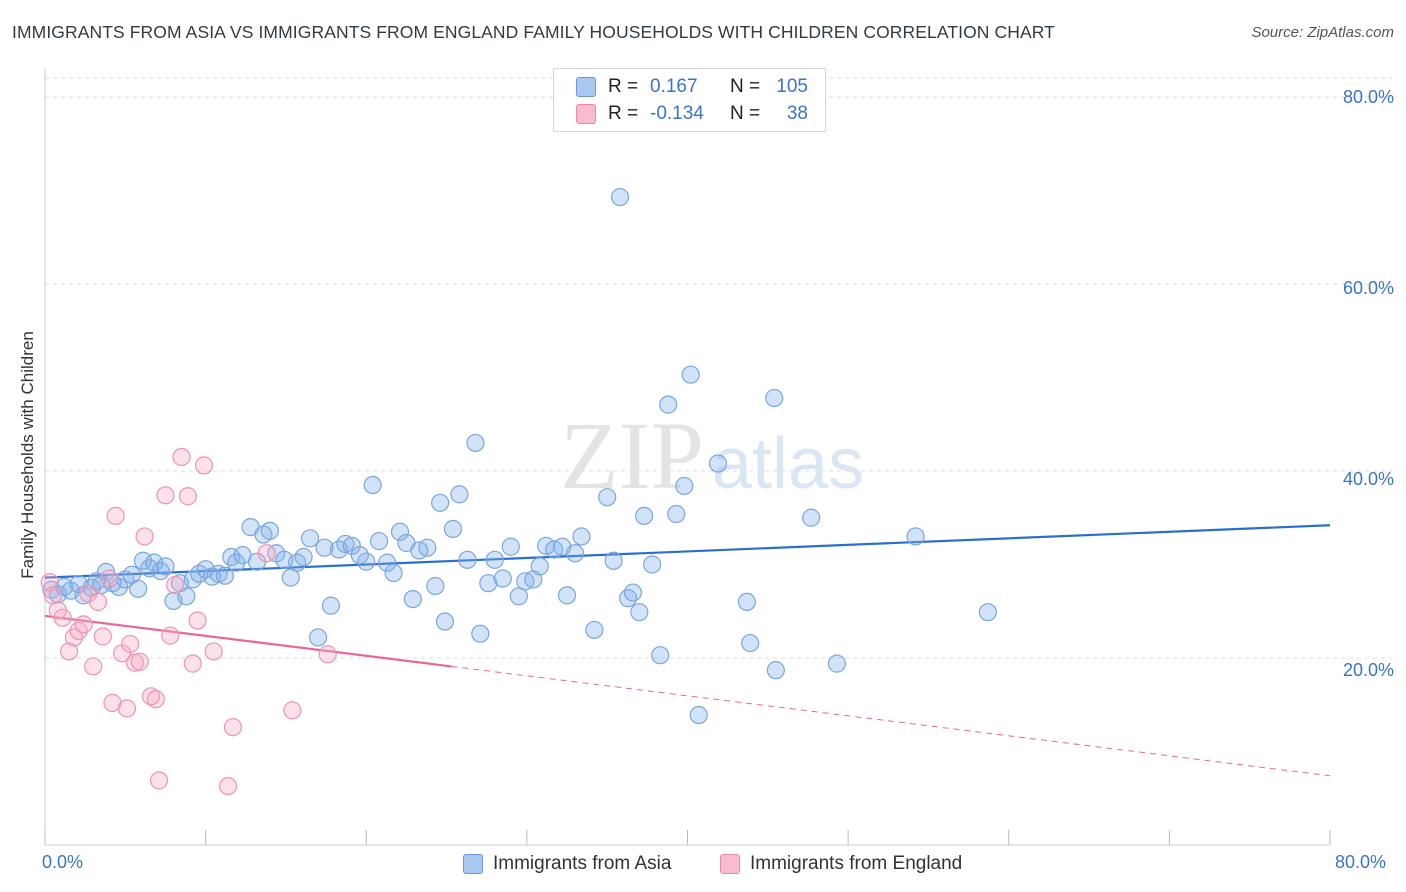  Describe the element at coordinates (674, 86) in the screenshot. I see `legend-r-value: 0.167` at that location.